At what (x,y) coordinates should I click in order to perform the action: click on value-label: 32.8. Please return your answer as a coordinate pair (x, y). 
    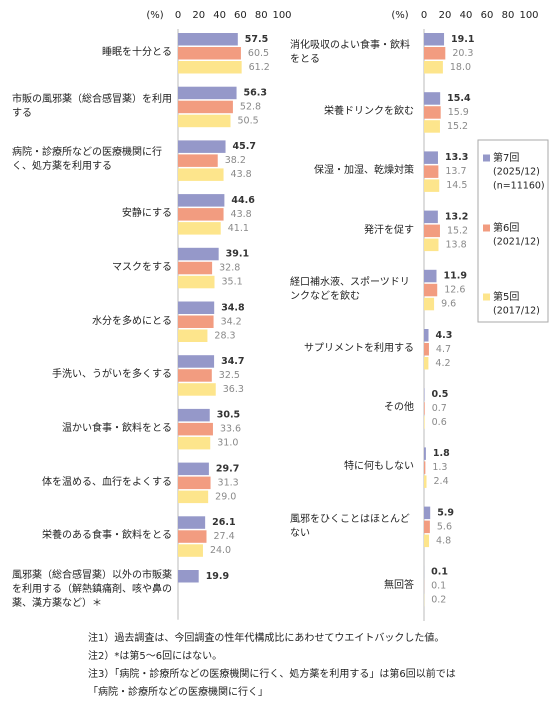
    Looking at the image, I should click on (229, 268).